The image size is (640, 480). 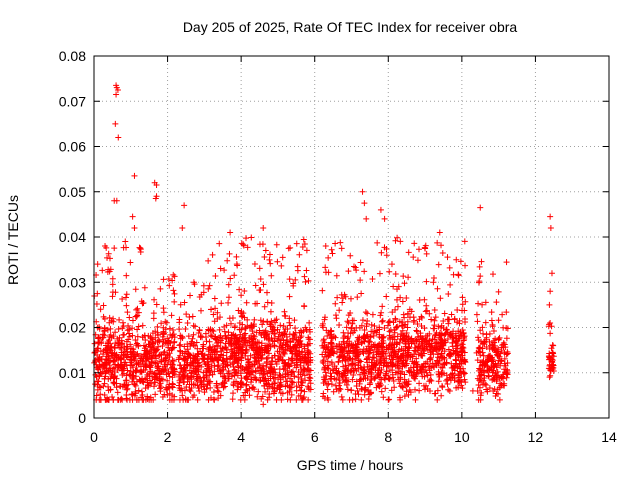 What do you see at coordinates (72, 328) in the screenshot?
I see `y-tick-label: 0.02` at bounding box center [72, 328].